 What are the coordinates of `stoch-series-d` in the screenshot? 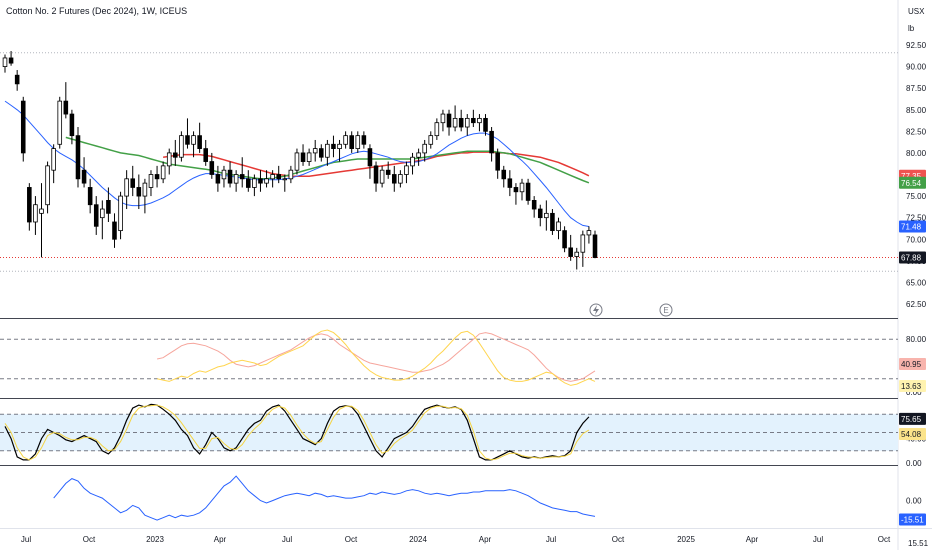 It's located at (297, 432).